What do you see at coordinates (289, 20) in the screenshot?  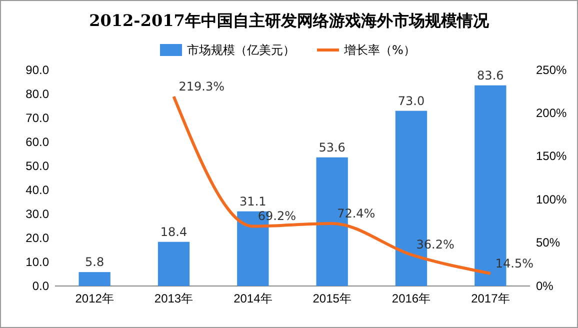 I see `chart-title: 2012-2017年中国自主研发网络游戏海外市场规模情况` at bounding box center [289, 20].